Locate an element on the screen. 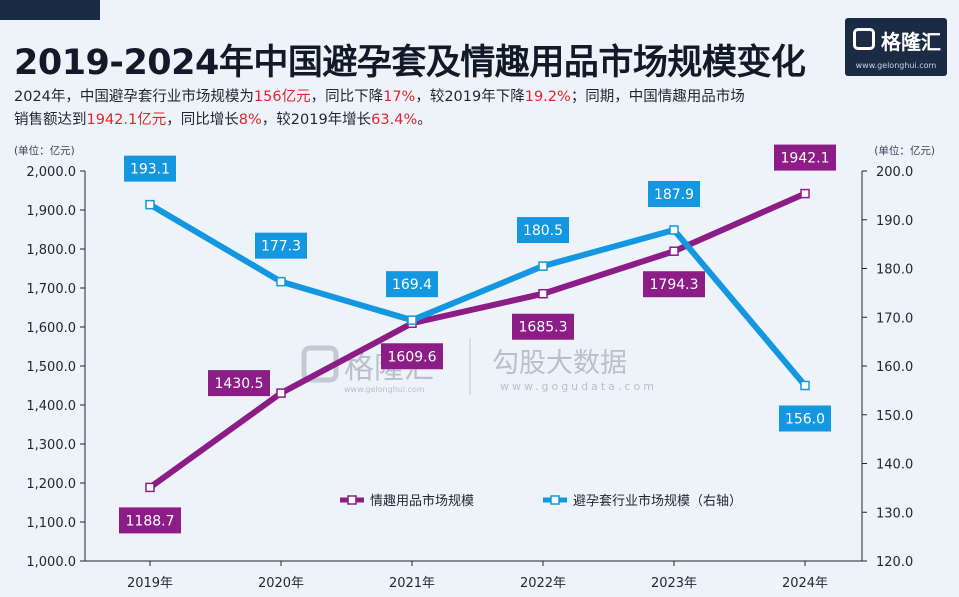 Image resolution: width=959 pixels, height=597 pixels. data-label: 1794.3 is located at coordinates (674, 284).